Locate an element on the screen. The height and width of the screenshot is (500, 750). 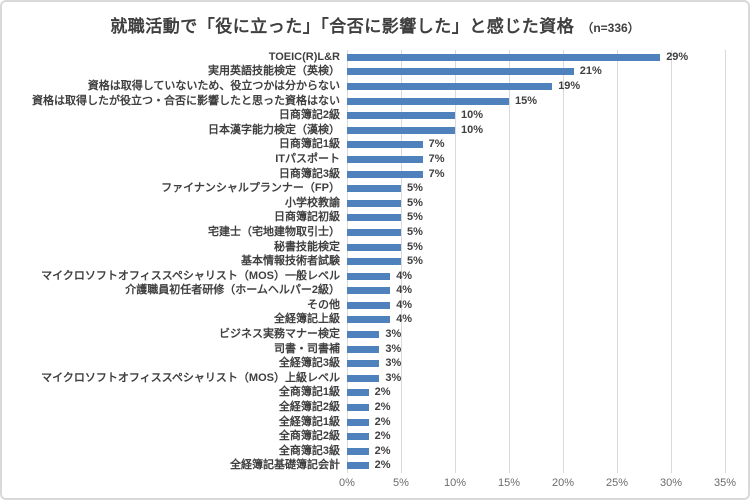
sample-size-label: （n=336） is located at coordinates (610, 28).